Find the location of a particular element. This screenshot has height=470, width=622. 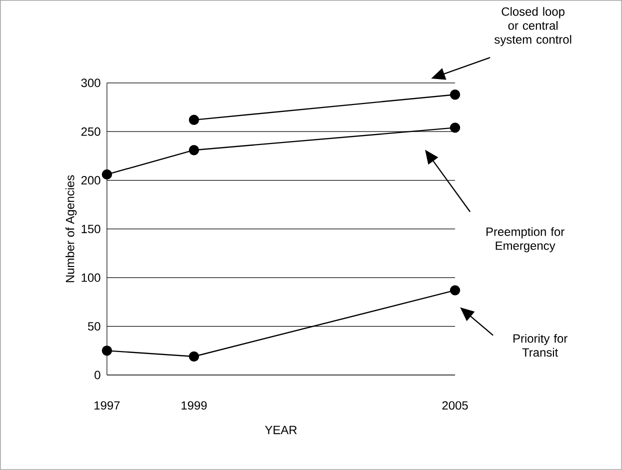

y-tick-label: 50 is located at coordinates (94, 326).